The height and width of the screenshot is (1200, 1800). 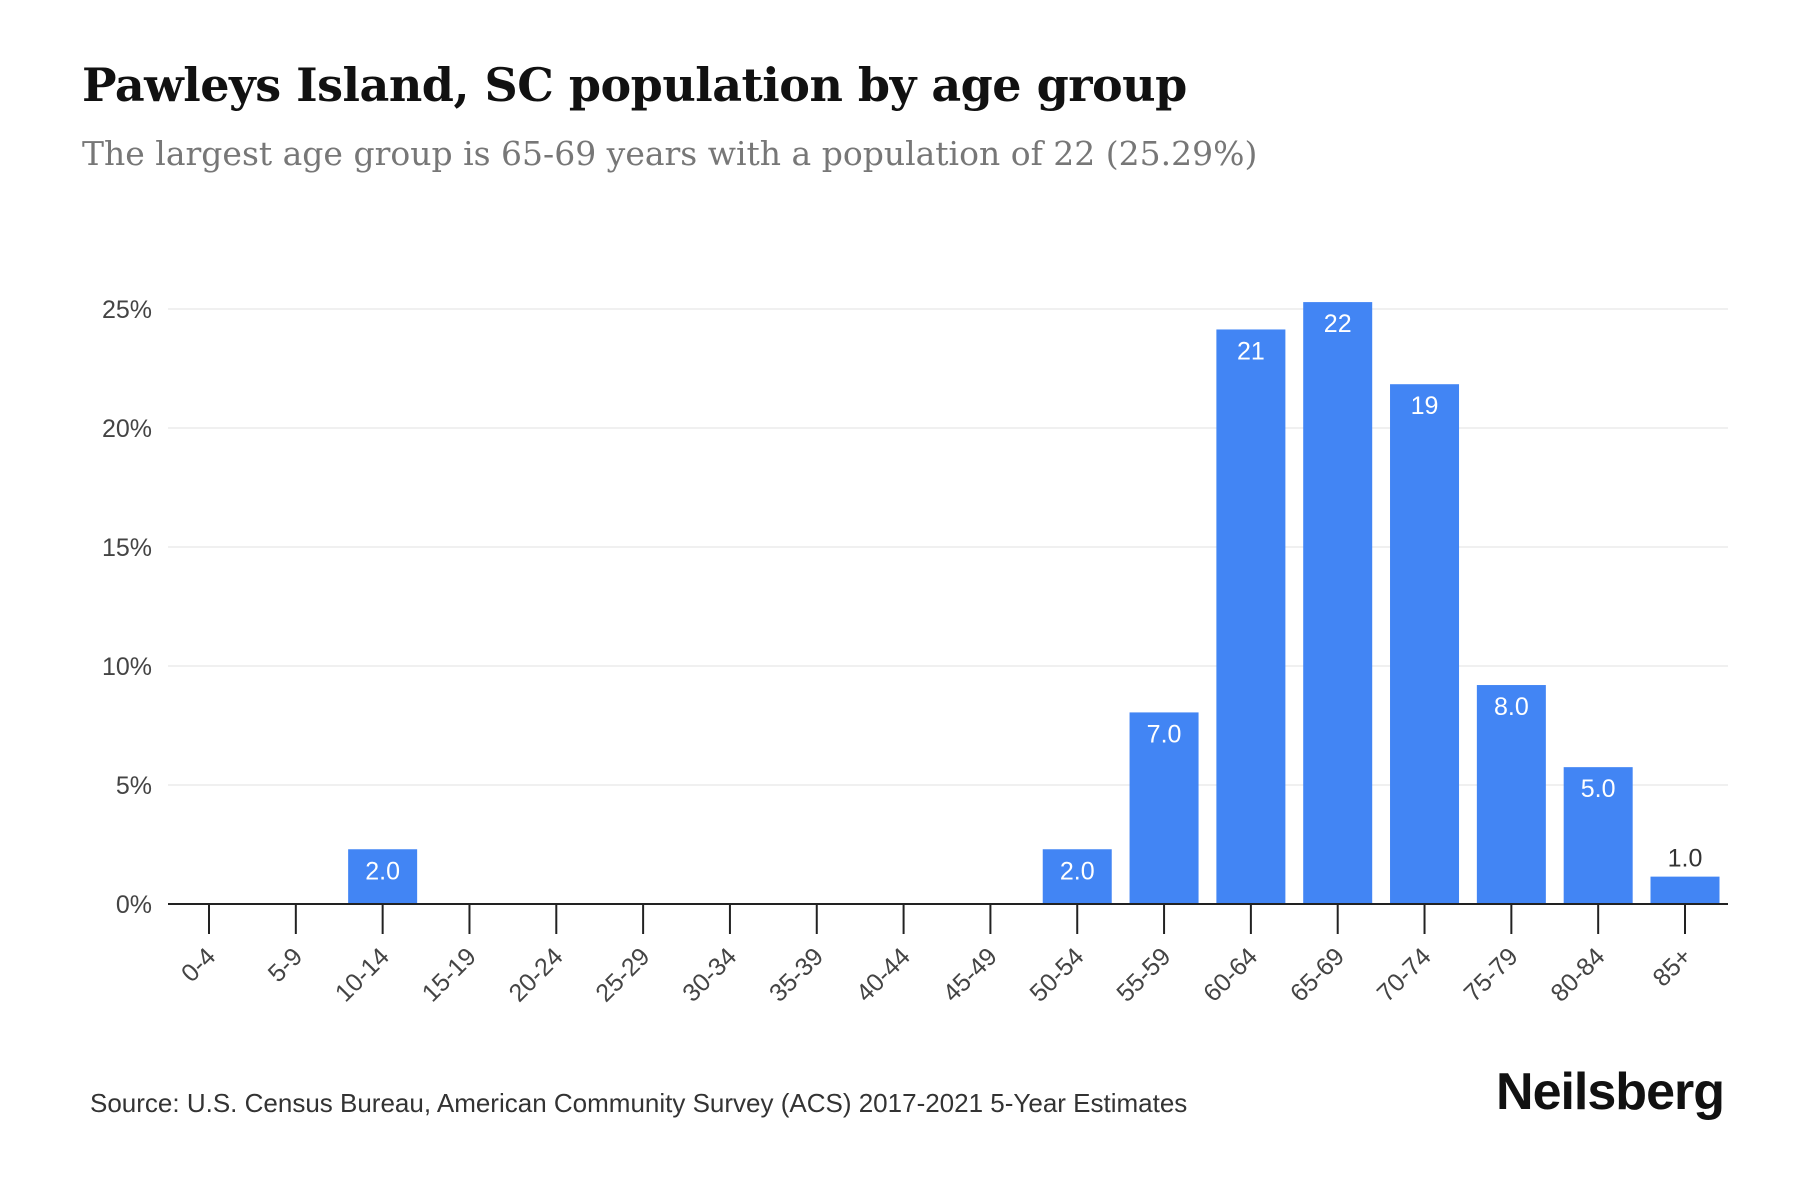 What do you see at coordinates (1685, 859) in the screenshot?
I see `bar-data-label: 1.0` at bounding box center [1685, 859].